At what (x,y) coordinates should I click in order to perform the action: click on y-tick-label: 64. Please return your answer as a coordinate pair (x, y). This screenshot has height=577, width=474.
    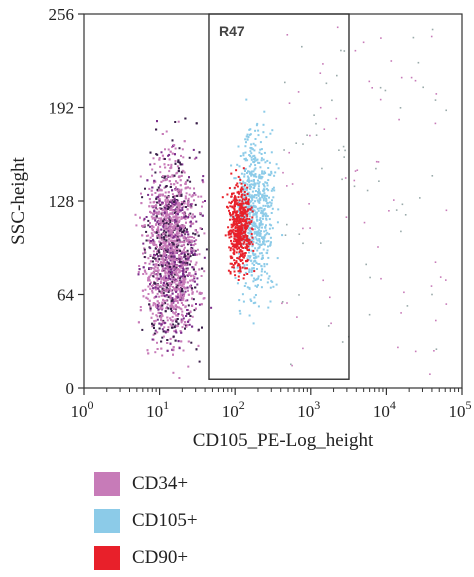
    Looking at the image, I should click on (66, 295).